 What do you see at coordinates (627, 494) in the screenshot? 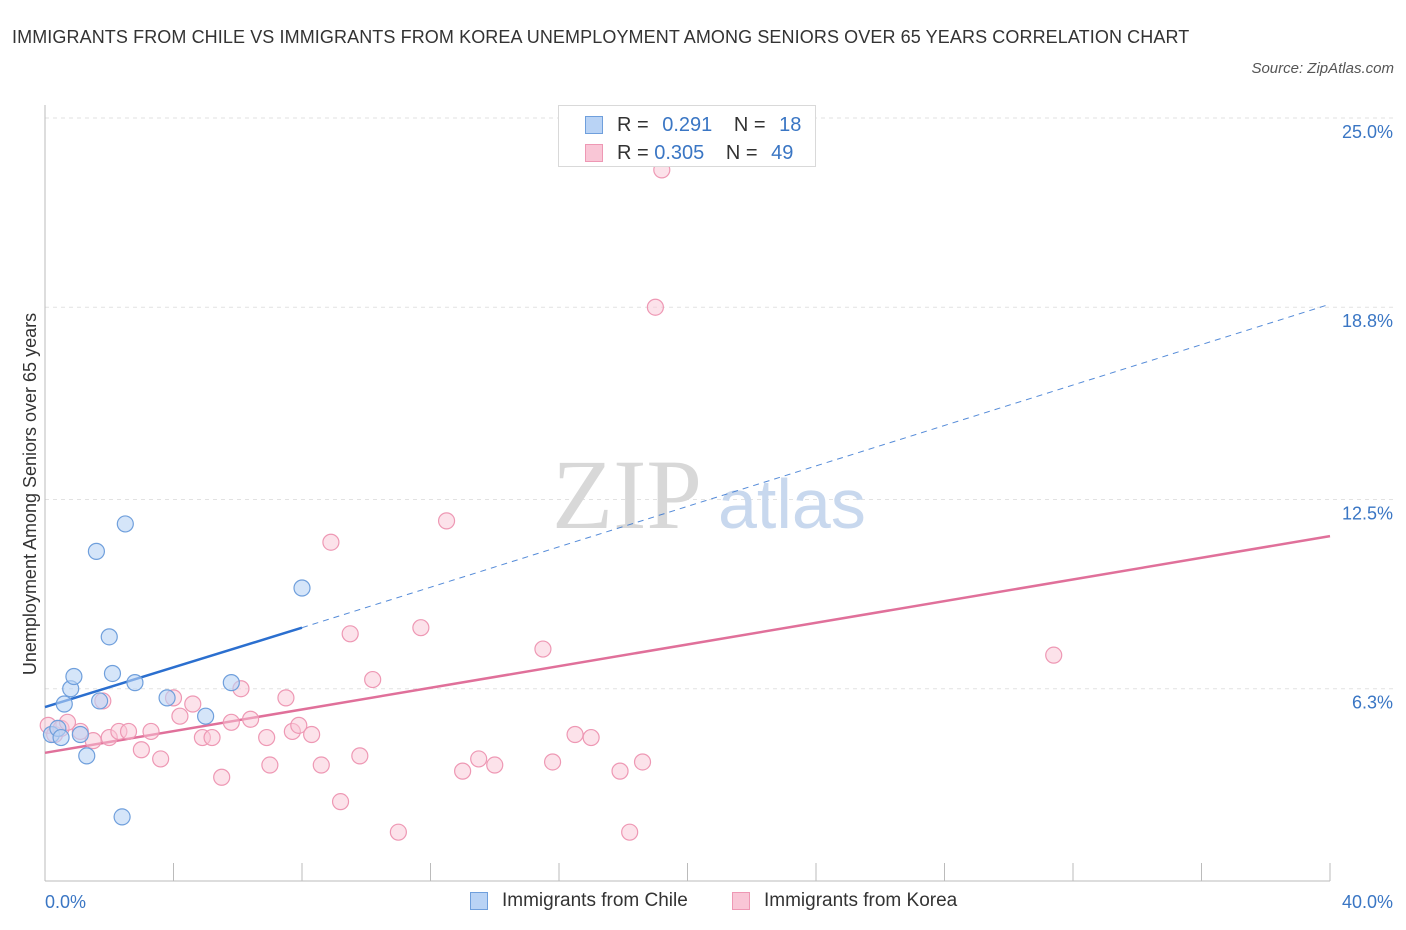
I see `watermark-zip: ZIP` at bounding box center [627, 494].